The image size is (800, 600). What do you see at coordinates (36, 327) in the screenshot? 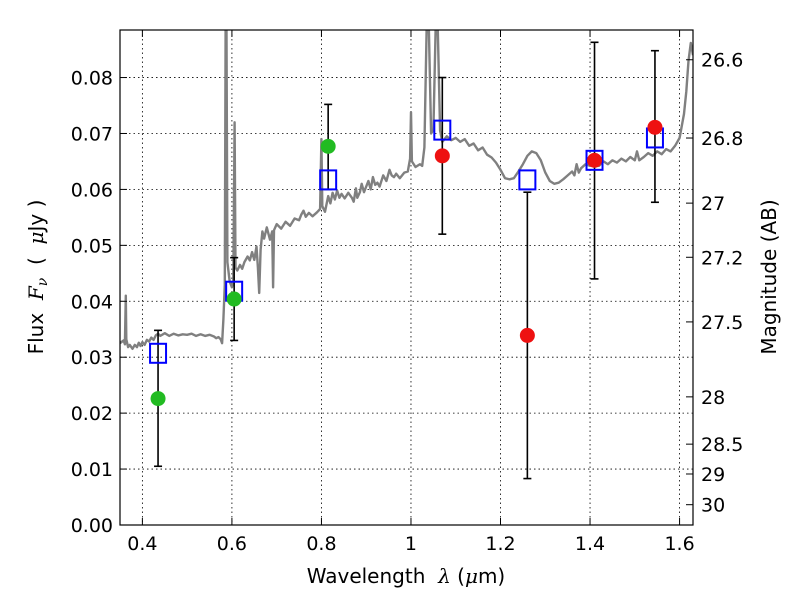
I see `y-axis-title-prefix: Flux` at bounding box center [36, 327].